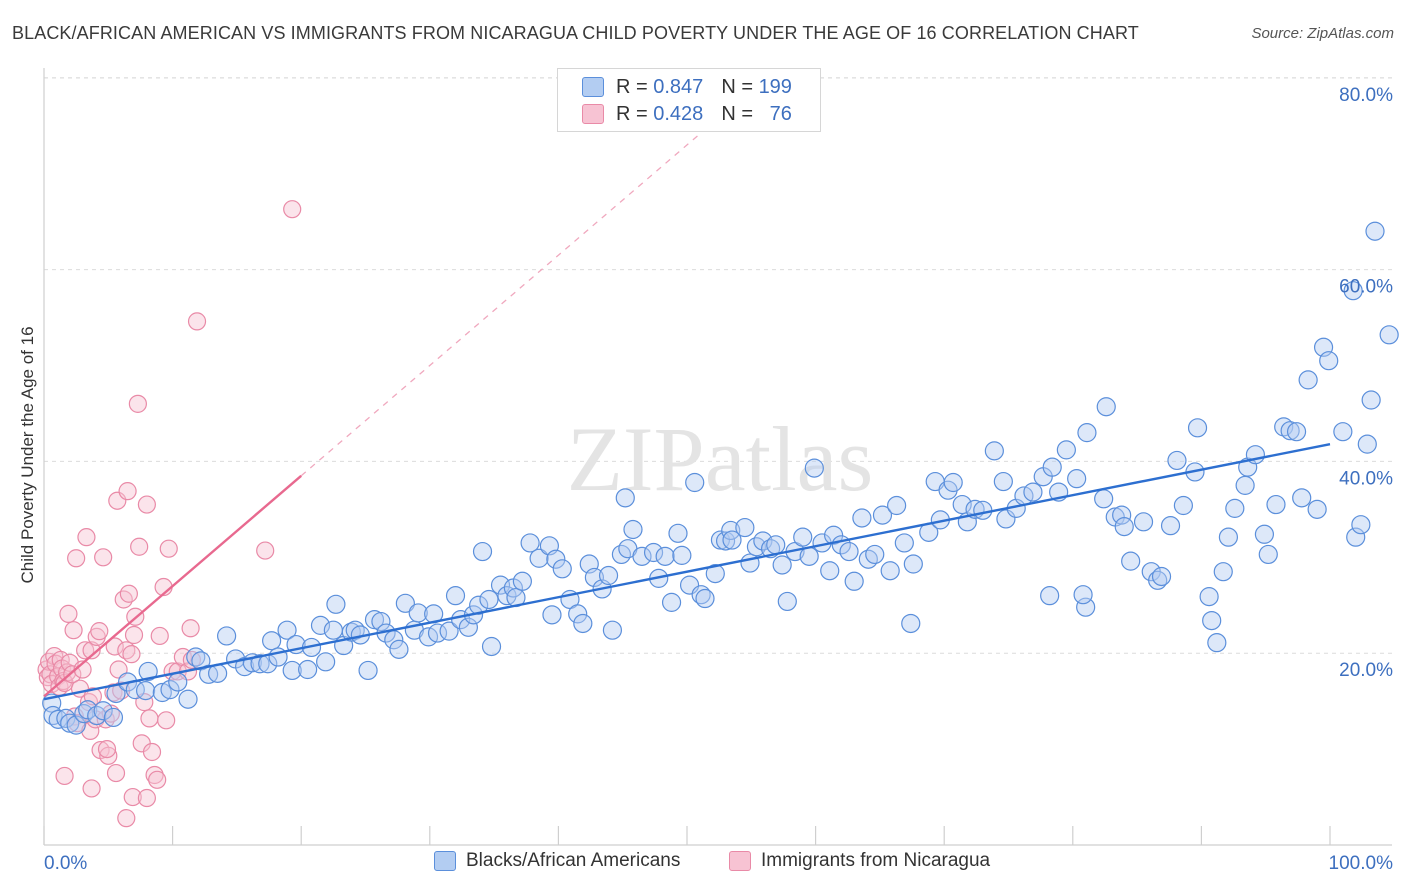  Describe the element at coordinates (780, 113) in the screenshot. I see `legend-n-value: 76` at that location.